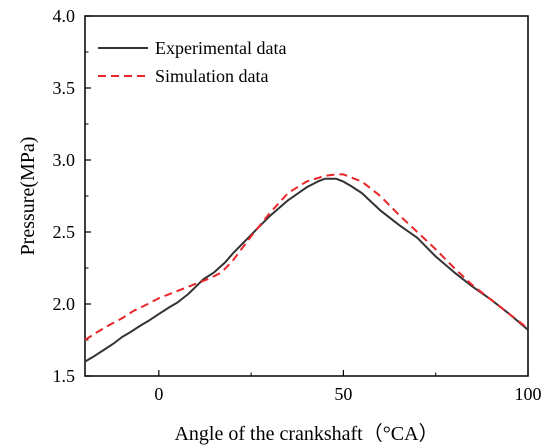  I want to click on y-tick-label: 1.5, so click(64, 376).